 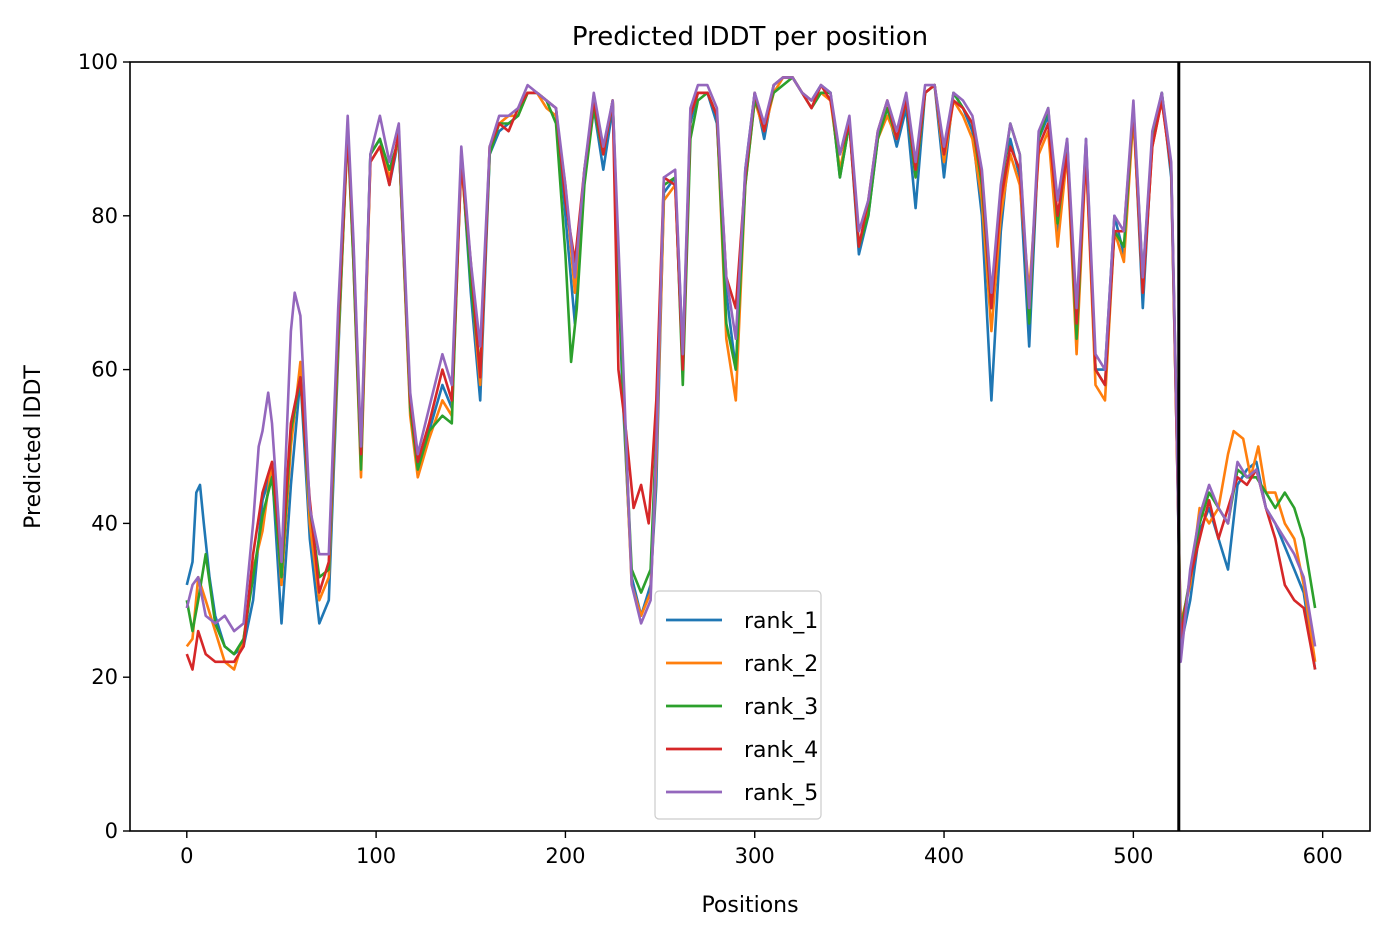 I want to click on y-tick-label: 60, so click(x=104, y=370).